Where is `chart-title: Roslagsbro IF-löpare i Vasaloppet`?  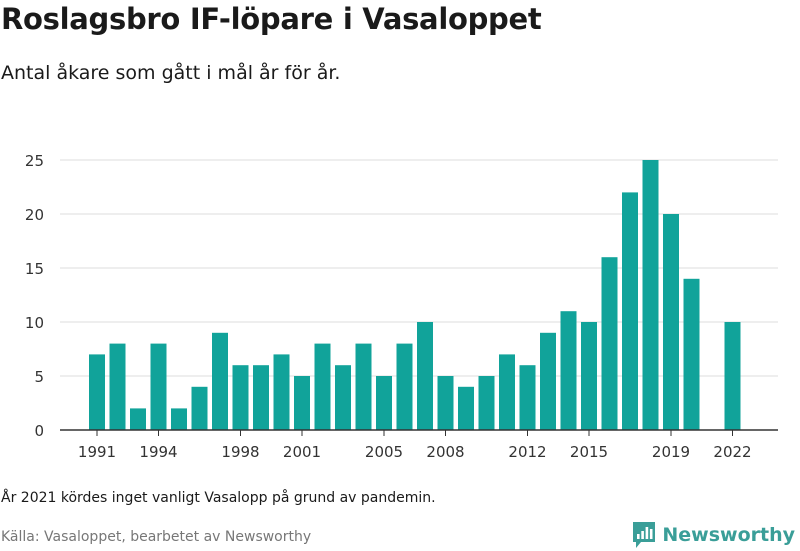
chart-title: Roslagsbro IF-löpare i Vasaloppet is located at coordinates (271, 19).